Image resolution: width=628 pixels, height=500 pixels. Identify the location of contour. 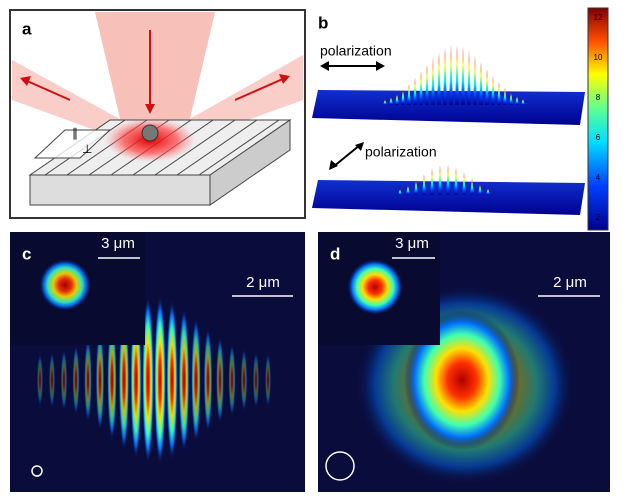
(65, 285).